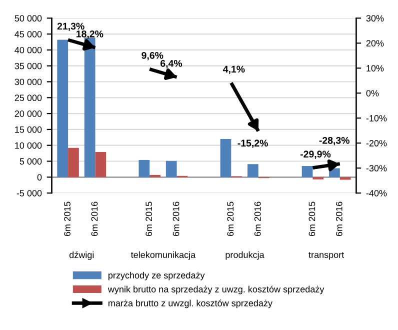  What do you see at coordinates (245, 255) in the screenshot?
I see `text: produkcja` at bounding box center [245, 255].